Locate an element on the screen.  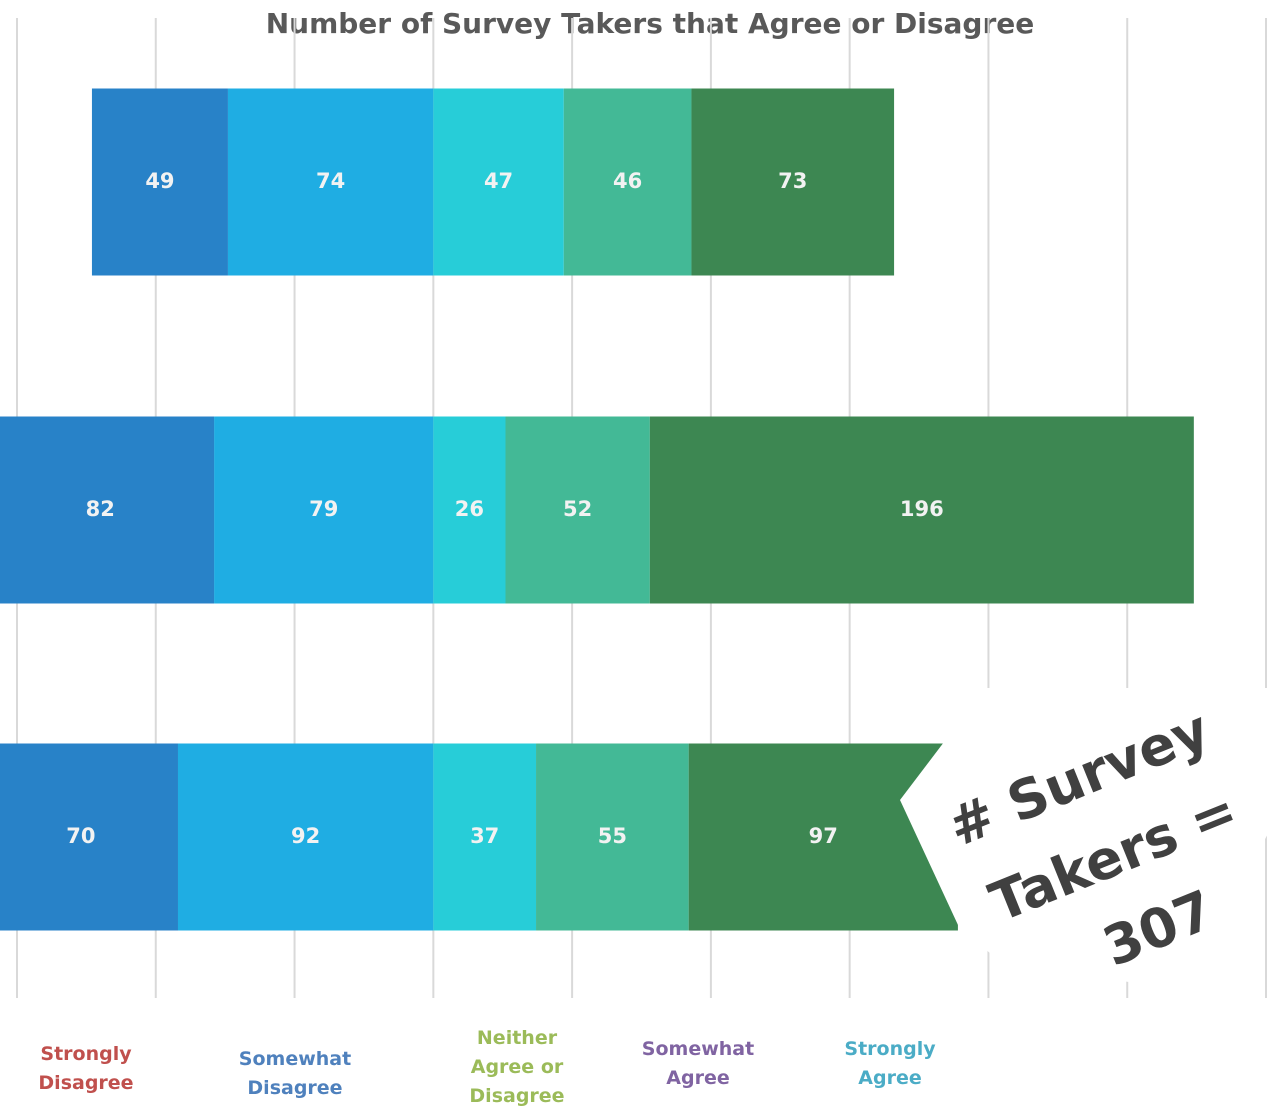
data-label: 26 is located at coordinates (469, 509).